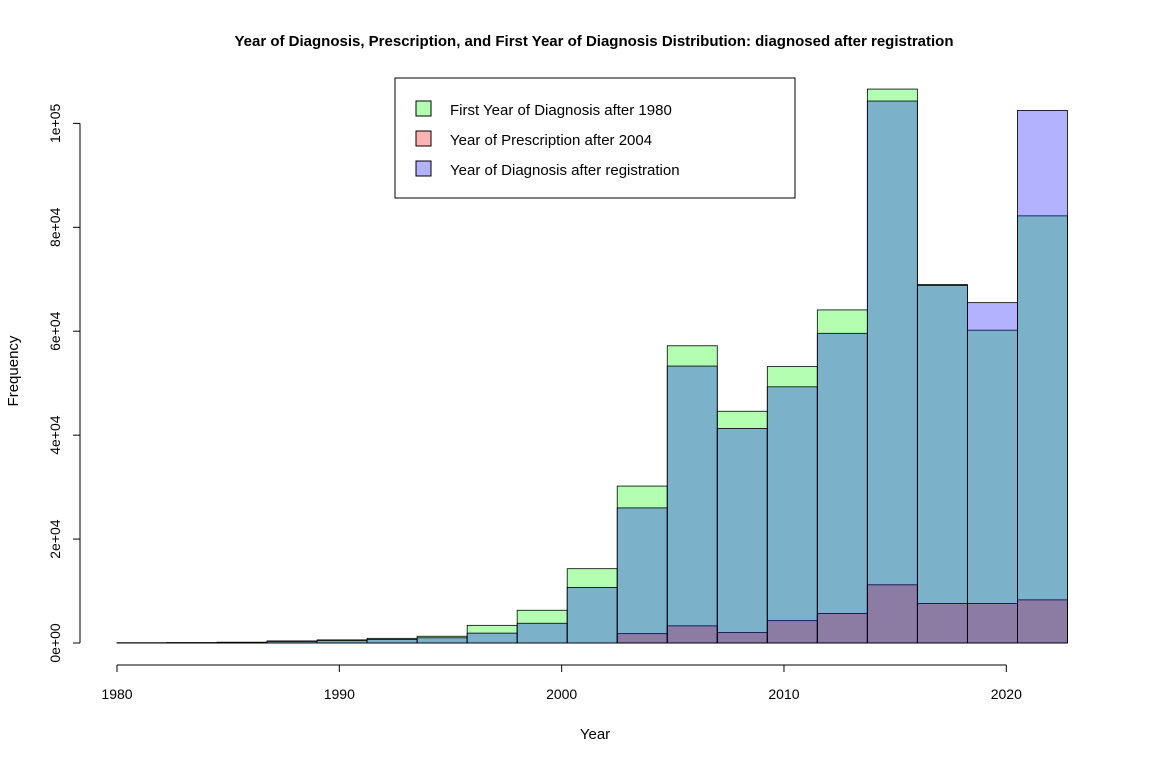 Image resolution: width=1152 pixels, height=763 pixels. I want to click on bar-series1-bin13, so click(742, 527).